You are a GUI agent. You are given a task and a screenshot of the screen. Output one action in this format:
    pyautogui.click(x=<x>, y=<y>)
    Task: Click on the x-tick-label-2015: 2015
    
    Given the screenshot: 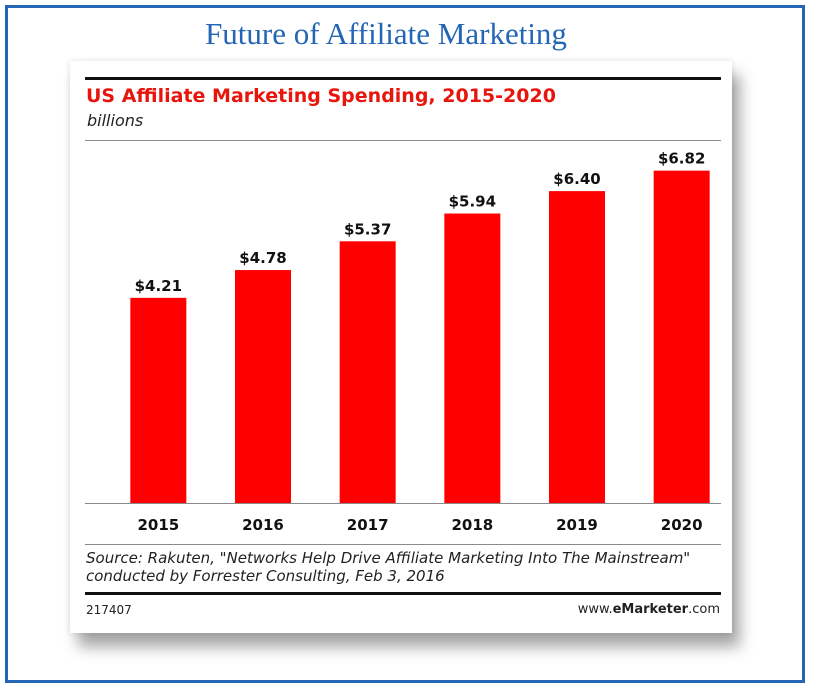 What is the action you would take?
    pyautogui.click(x=158, y=525)
    